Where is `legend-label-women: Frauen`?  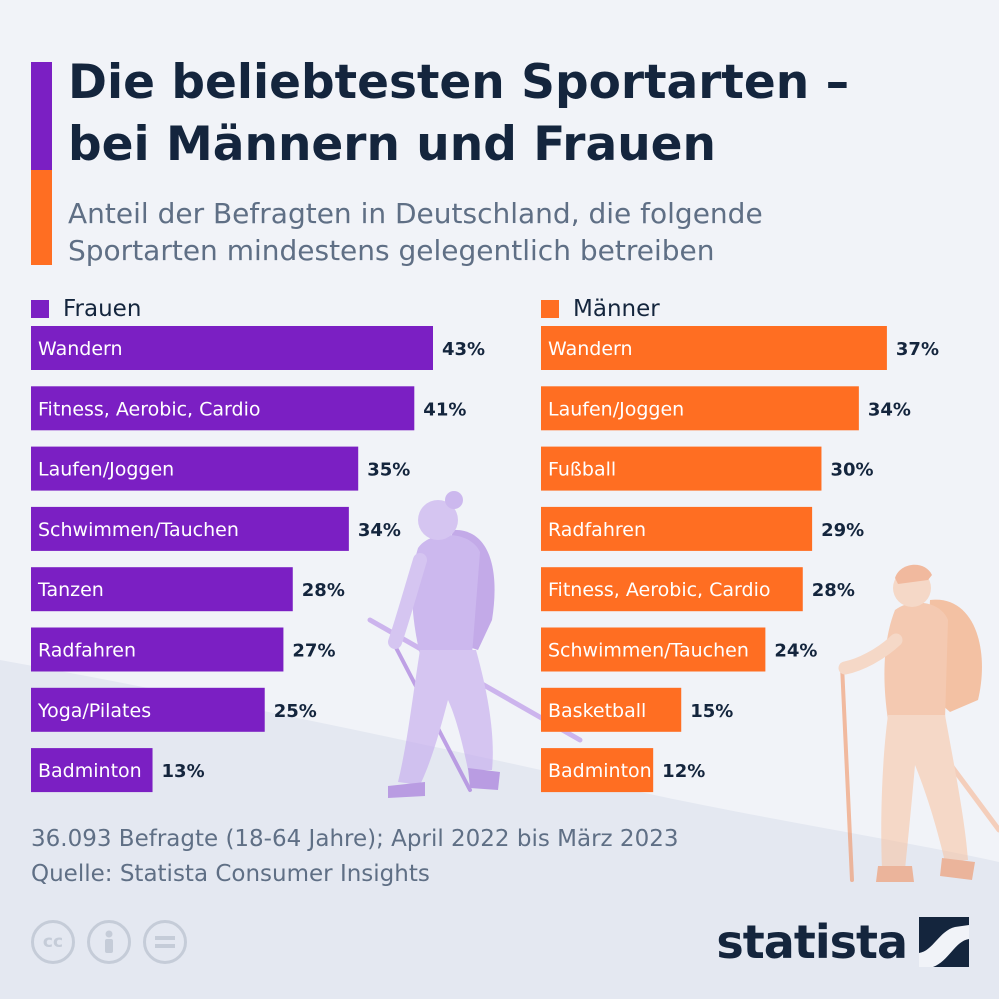
legend-label-women: Frauen is located at coordinates (102, 309).